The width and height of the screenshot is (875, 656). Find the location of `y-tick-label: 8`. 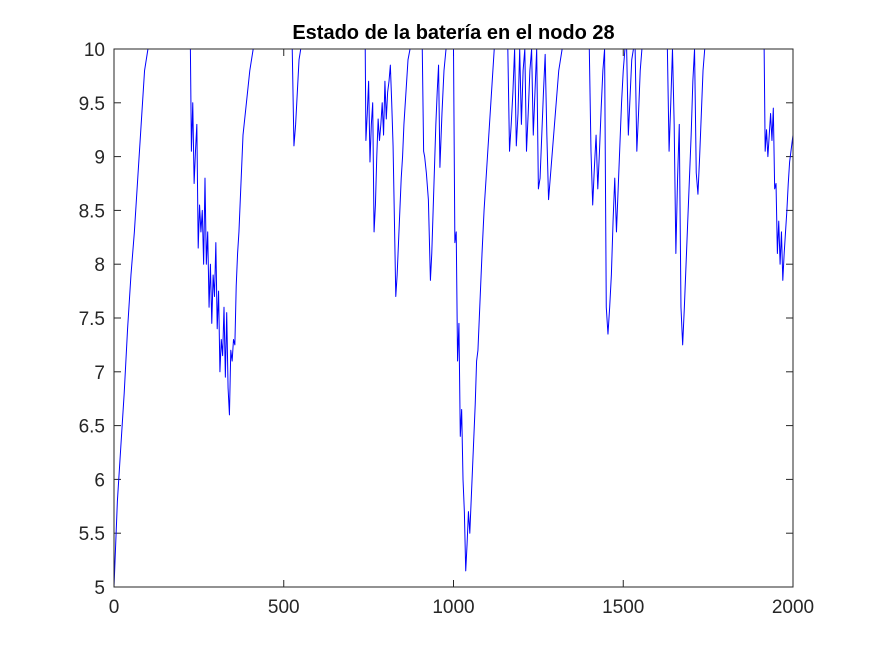

y-tick-label: 8 is located at coordinates (99, 265).